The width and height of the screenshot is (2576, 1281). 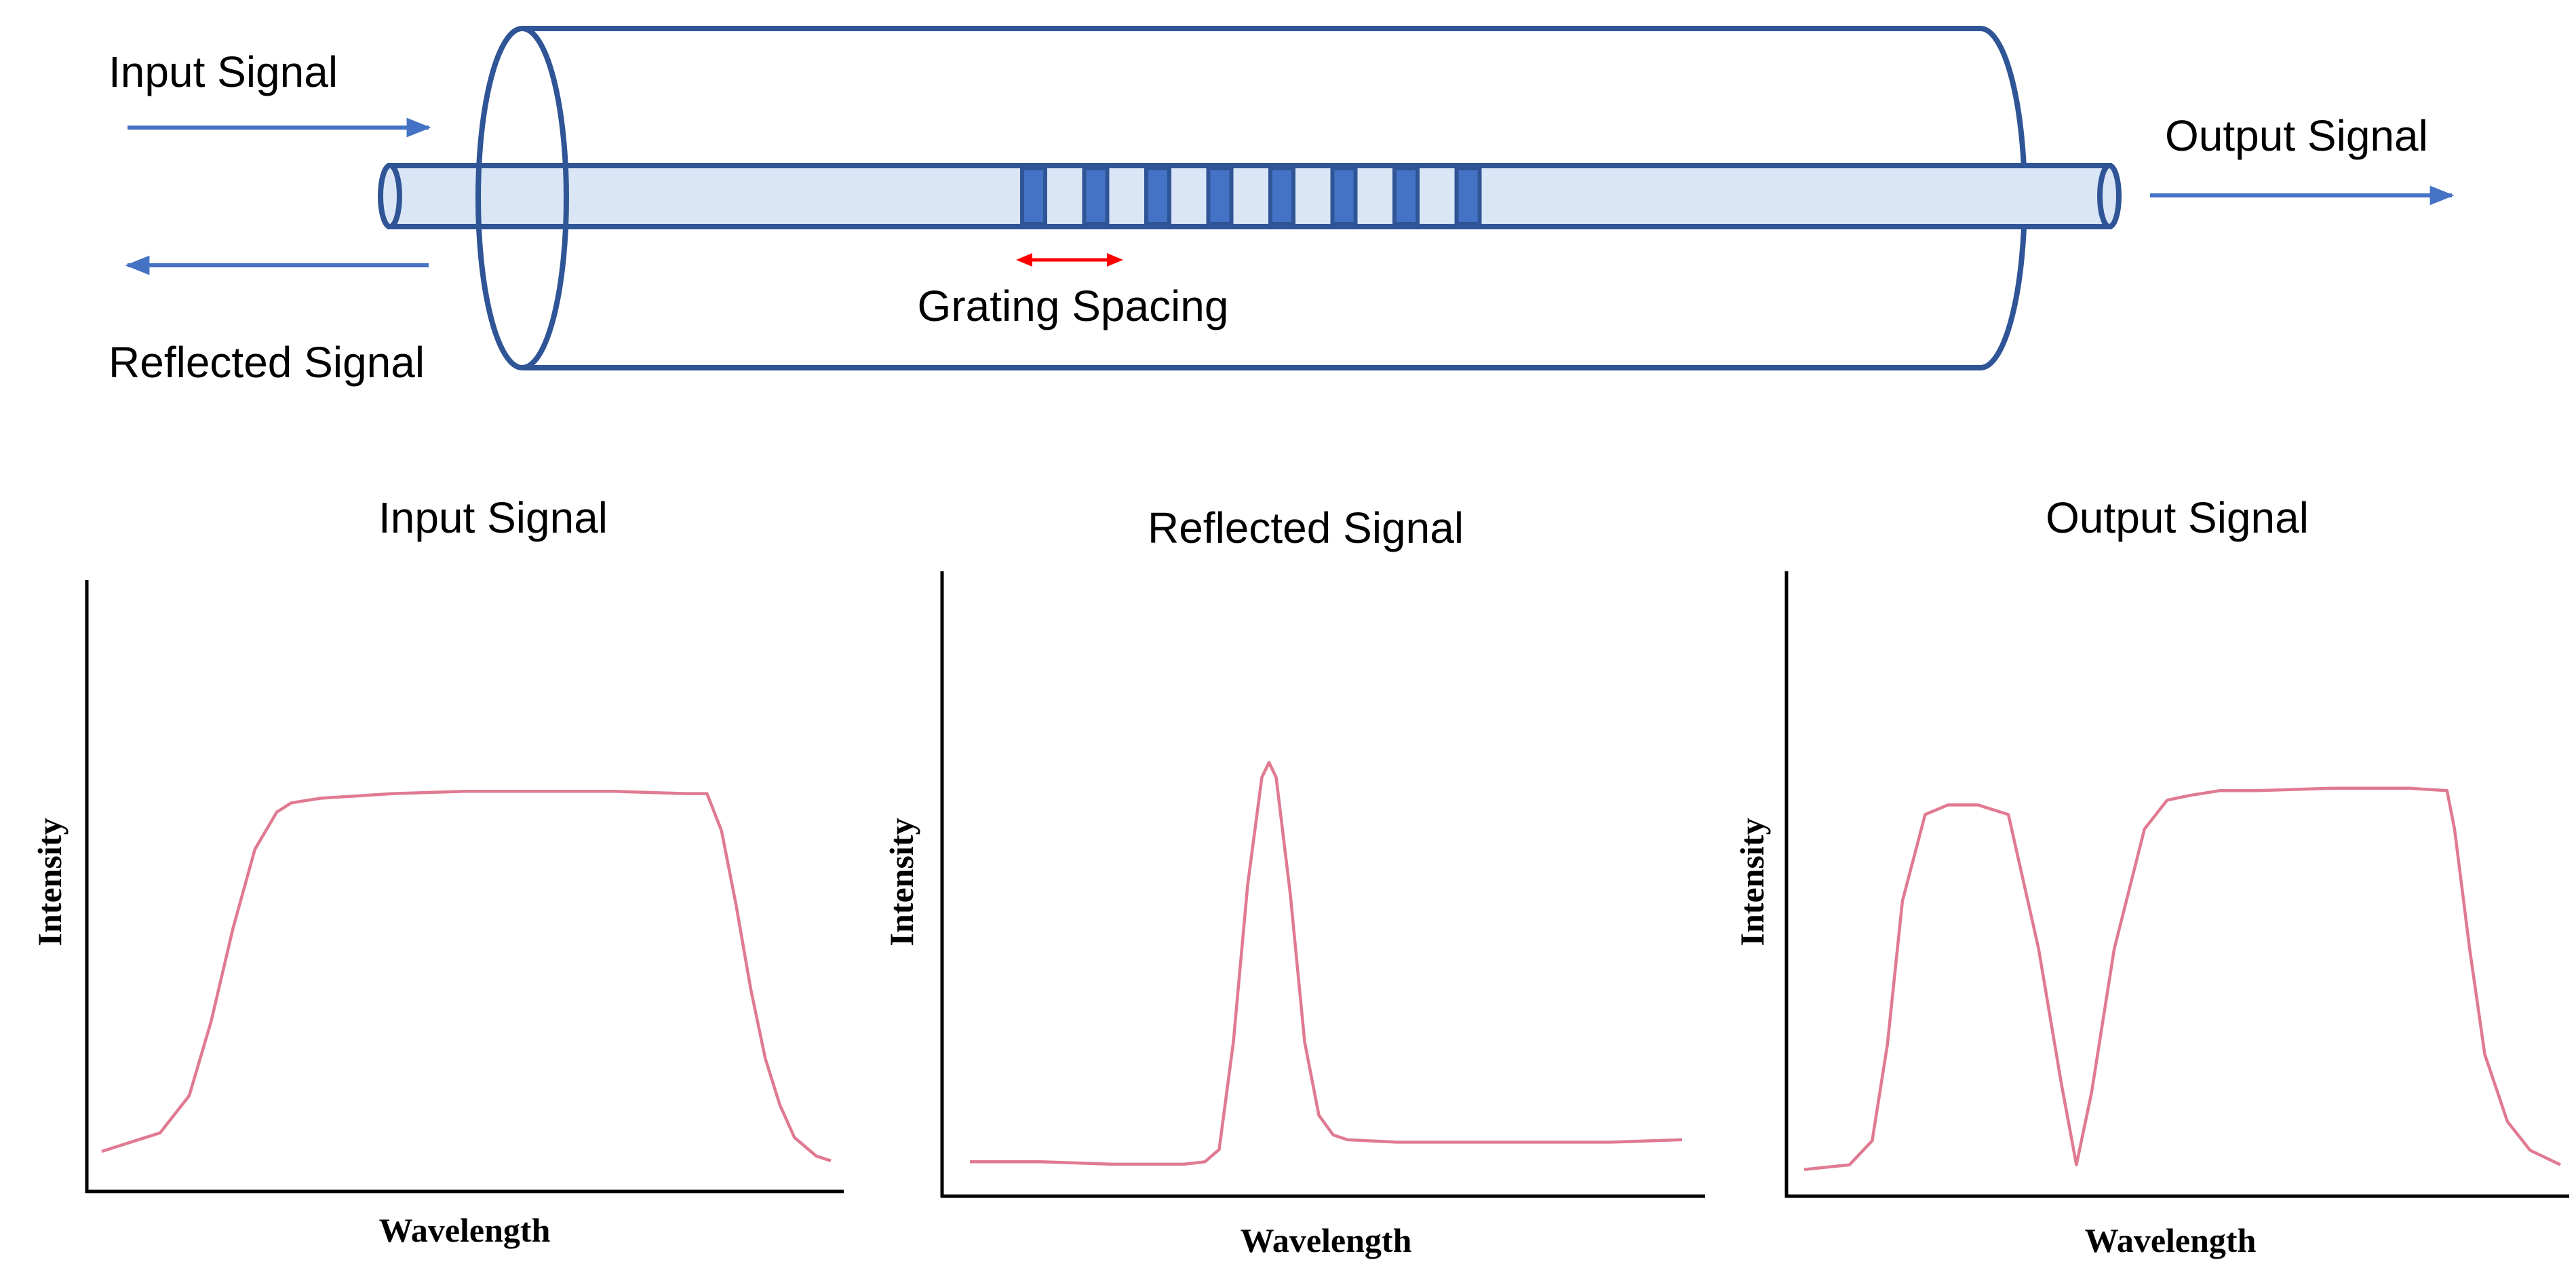 What do you see at coordinates (493, 517) in the screenshot?
I see `input-chart-title: Input Signal` at bounding box center [493, 517].